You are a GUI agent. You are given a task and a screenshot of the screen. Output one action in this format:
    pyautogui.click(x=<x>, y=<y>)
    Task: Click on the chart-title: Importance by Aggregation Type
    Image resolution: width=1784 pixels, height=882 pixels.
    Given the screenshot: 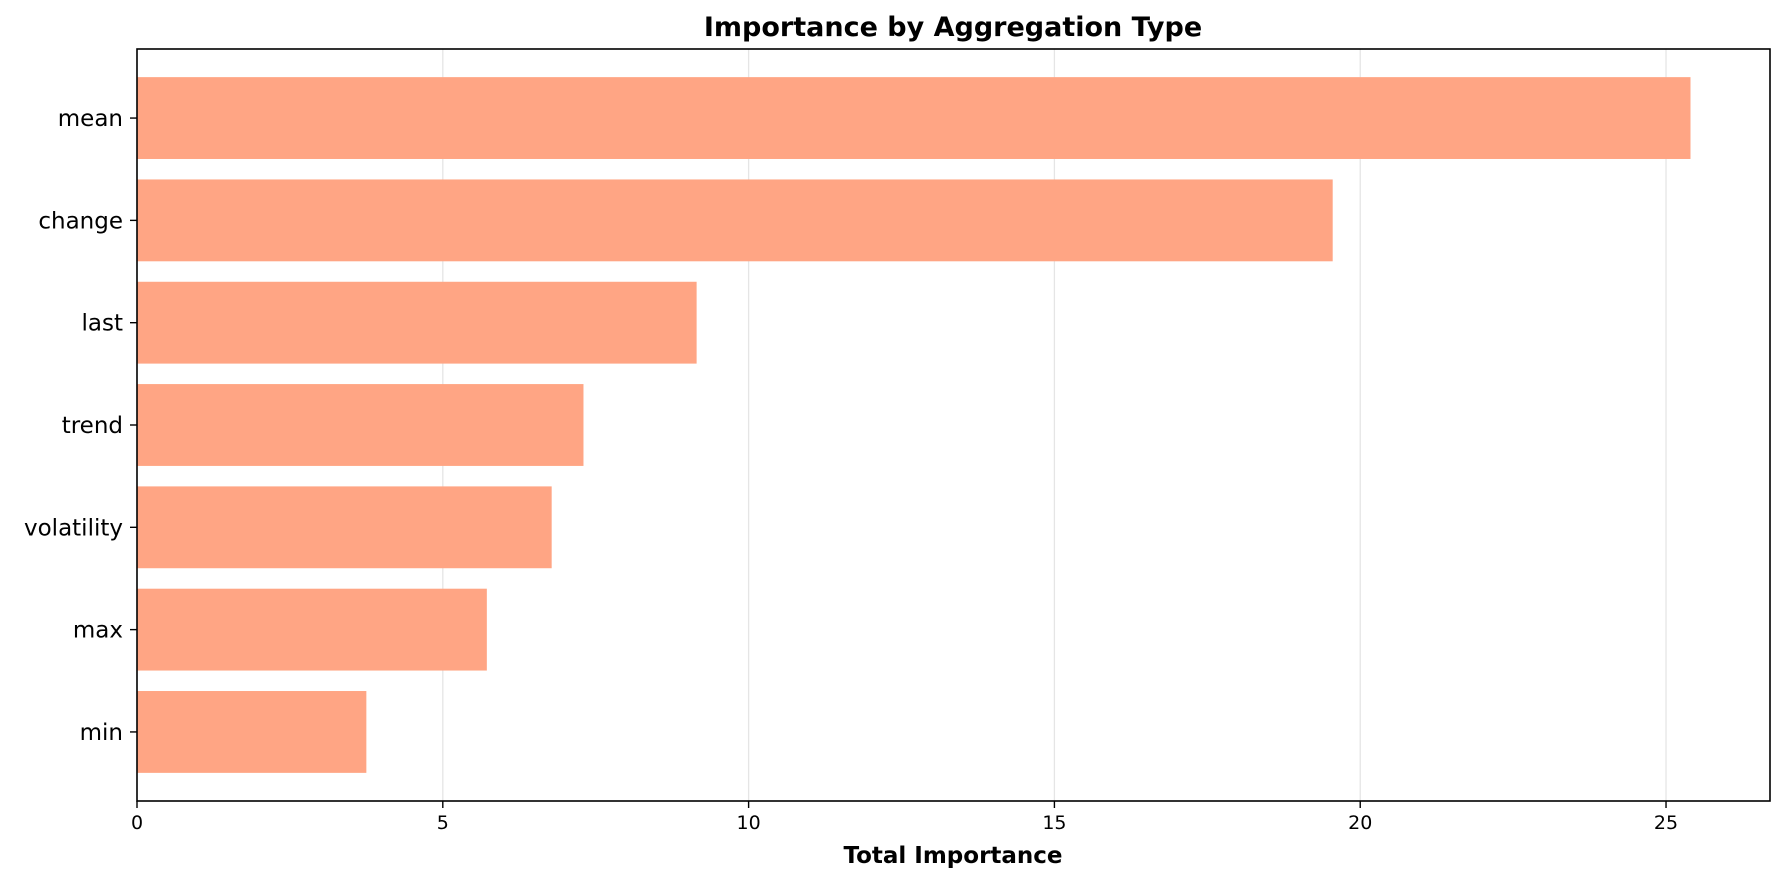 What is the action you would take?
    pyautogui.click(x=953, y=27)
    